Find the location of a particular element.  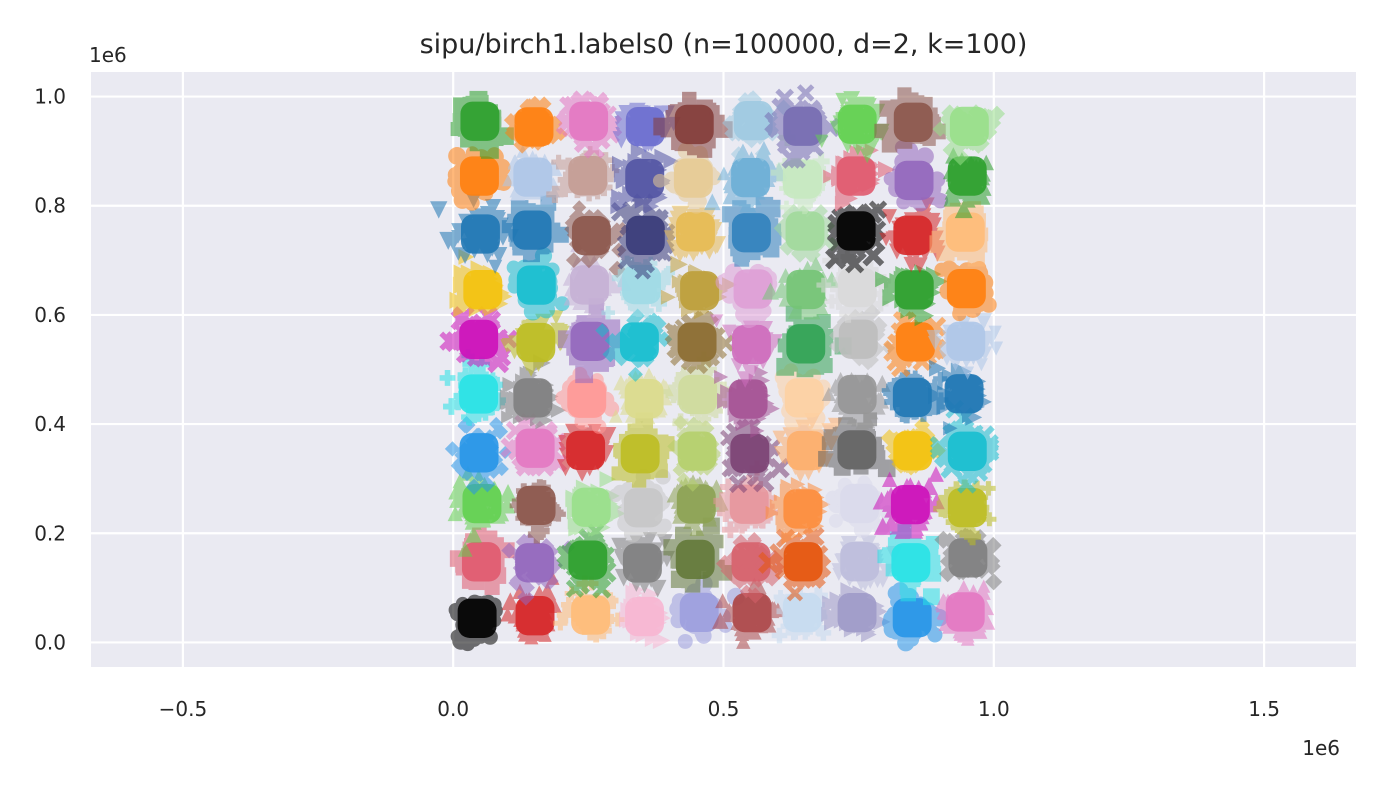

x-tick-label: −0.5 is located at coordinates (183, 709).